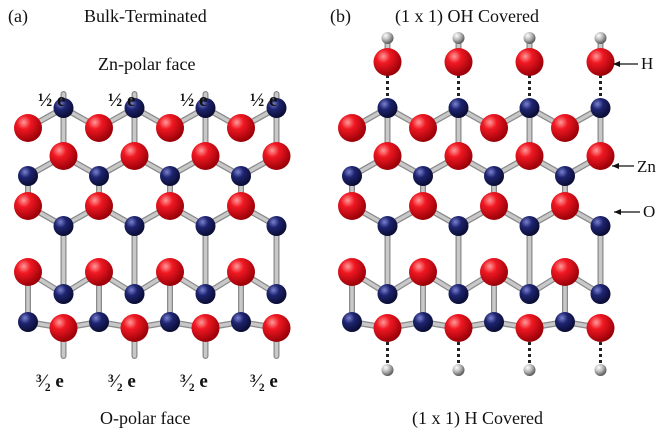  I want to click on oxygen-label: O, so click(649, 211).